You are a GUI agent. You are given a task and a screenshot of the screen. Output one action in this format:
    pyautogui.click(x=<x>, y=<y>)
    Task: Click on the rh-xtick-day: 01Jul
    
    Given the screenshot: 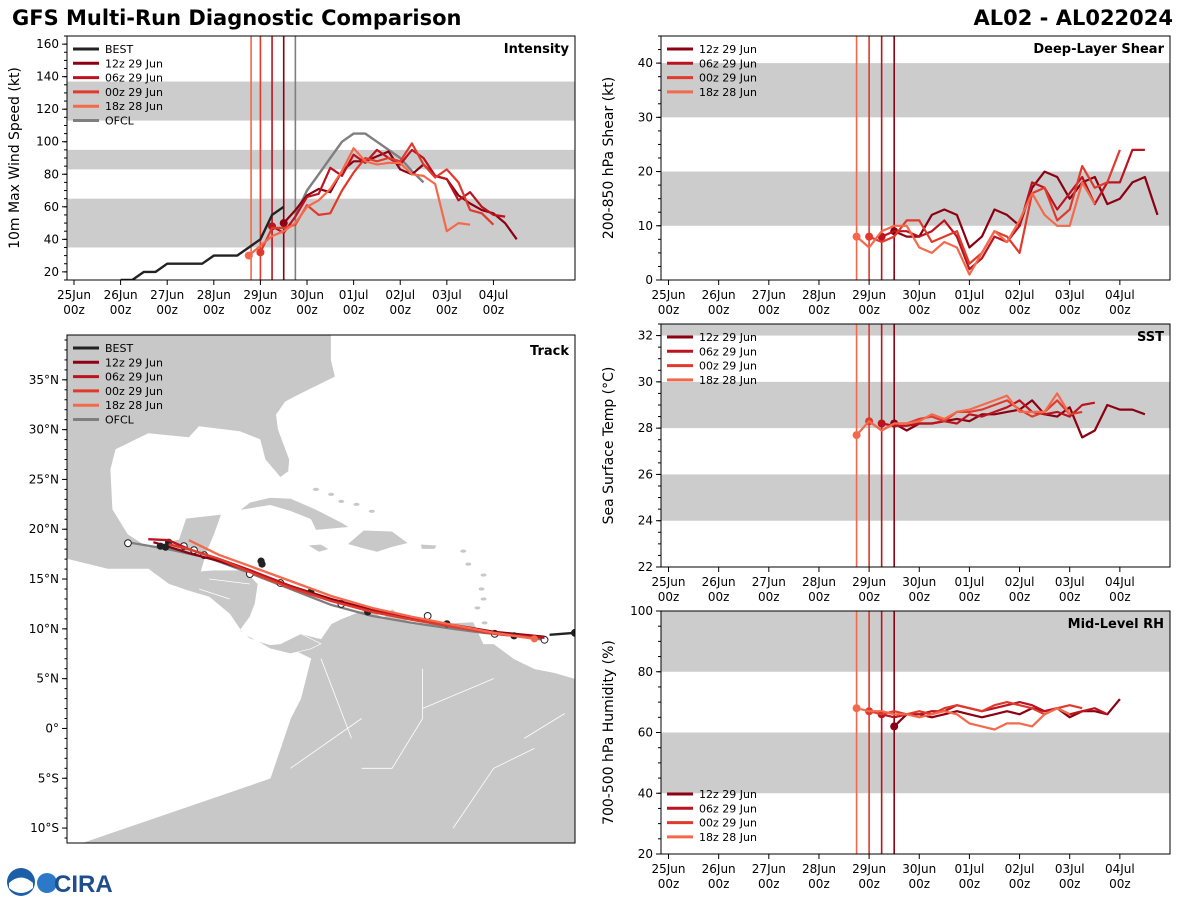 What is the action you would take?
    pyautogui.click(x=970, y=869)
    